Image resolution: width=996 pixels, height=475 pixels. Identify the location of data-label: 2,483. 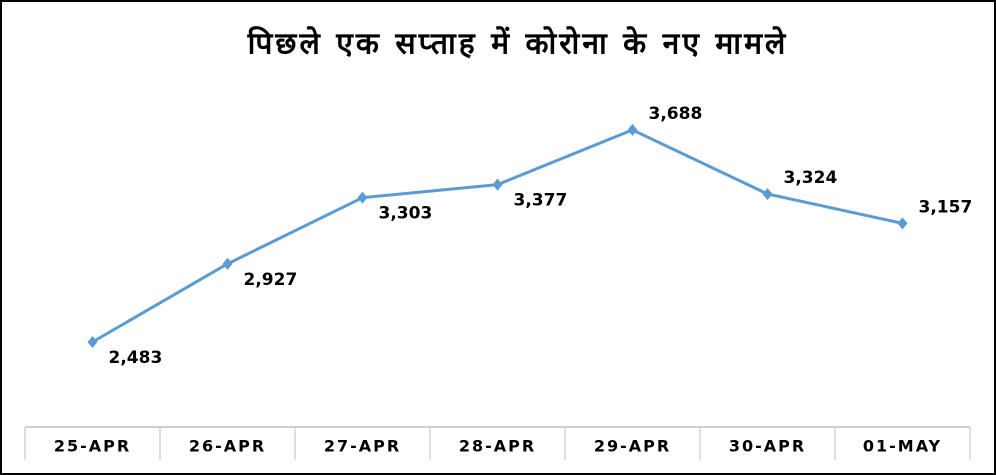
(136, 358).